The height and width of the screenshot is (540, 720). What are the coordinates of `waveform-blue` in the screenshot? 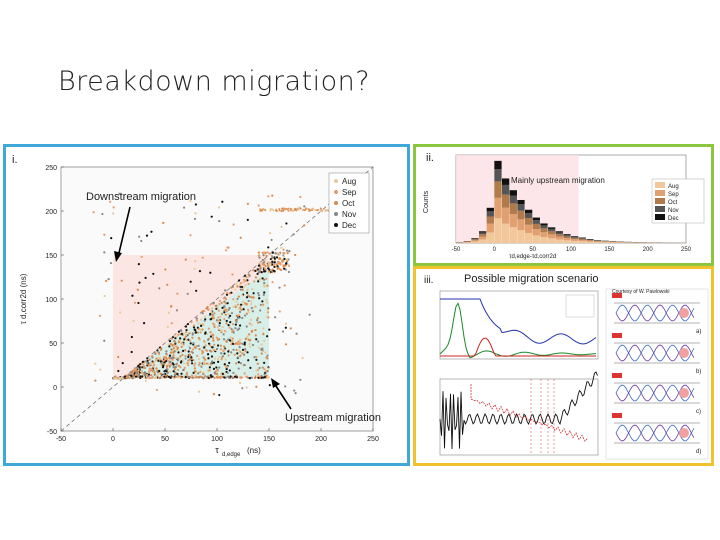 It's located at (518, 321).